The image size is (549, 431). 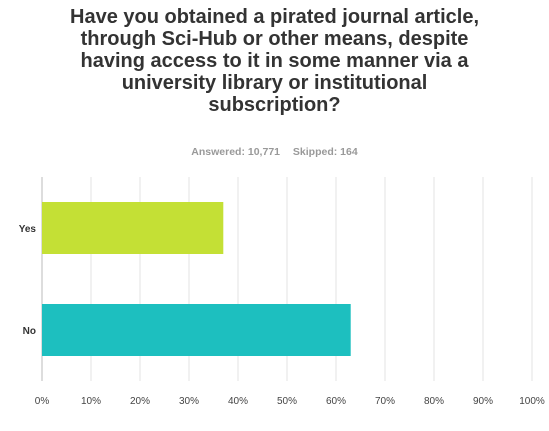 What do you see at coordinates (532, 401) in the screenshot?
I see `x-tick-label: 100%` at bounding box center [532, 401].